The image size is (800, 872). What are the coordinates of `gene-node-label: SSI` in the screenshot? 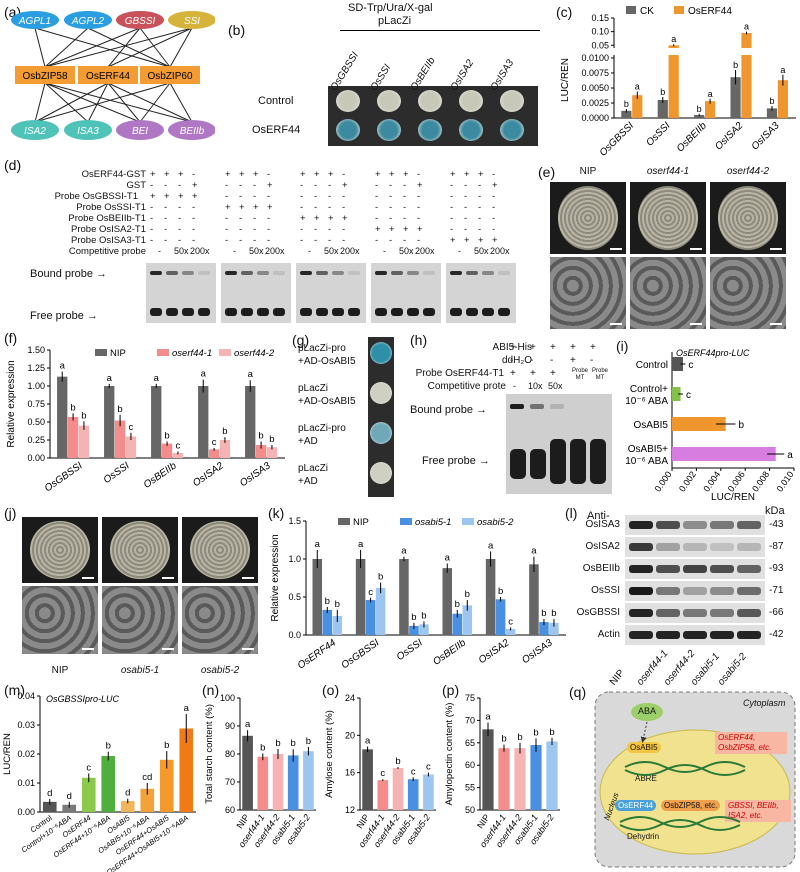 It's located at (192, 21).